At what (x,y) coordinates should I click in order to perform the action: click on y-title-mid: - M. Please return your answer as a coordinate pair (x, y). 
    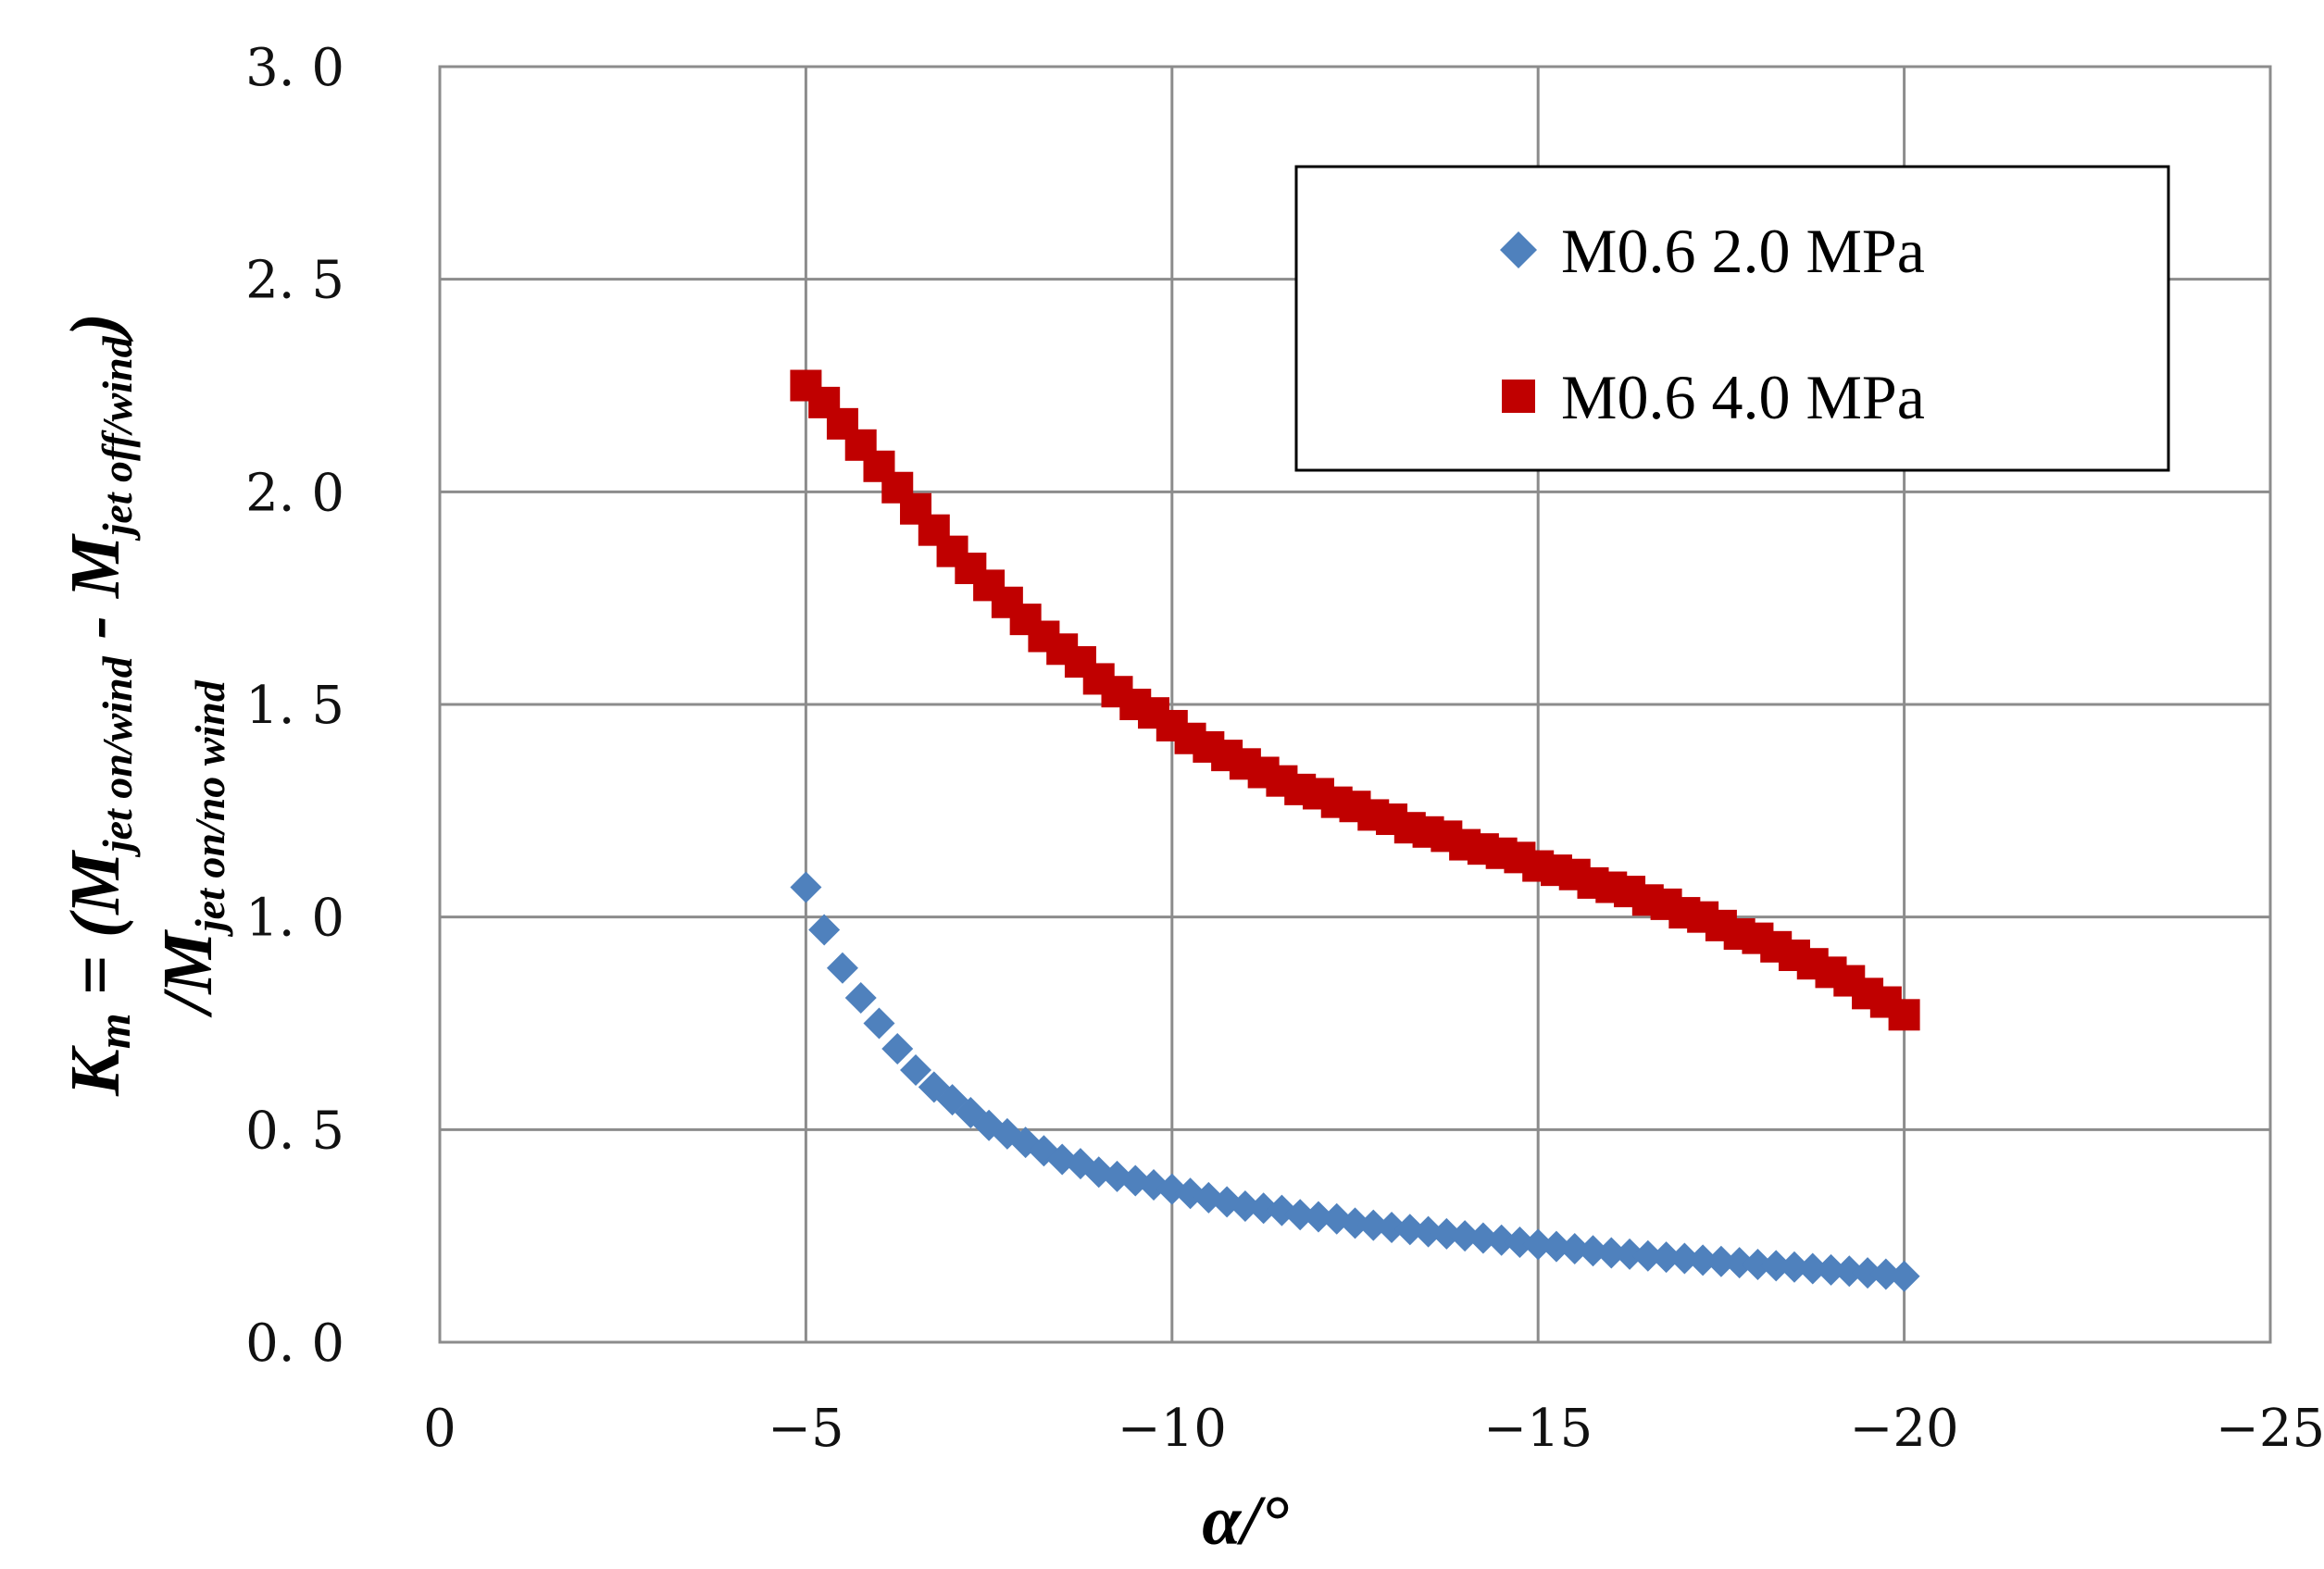
    Looking at the image, I should click on (95, 594).